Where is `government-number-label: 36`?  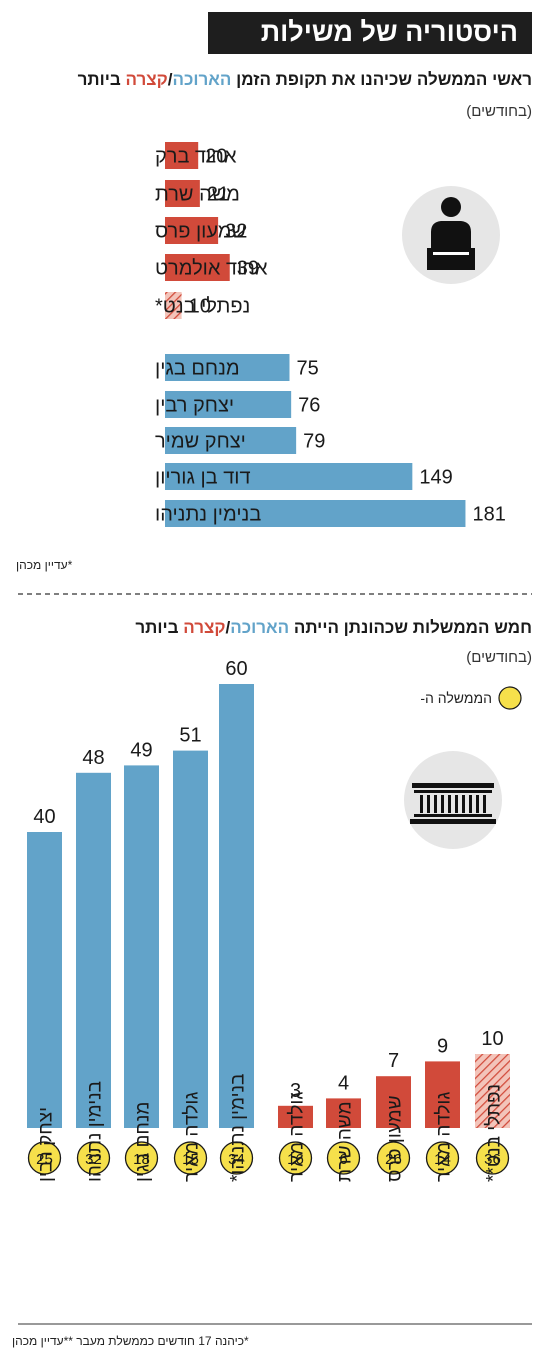
government-number-label: 36 is located at coordinates (492, 1159).